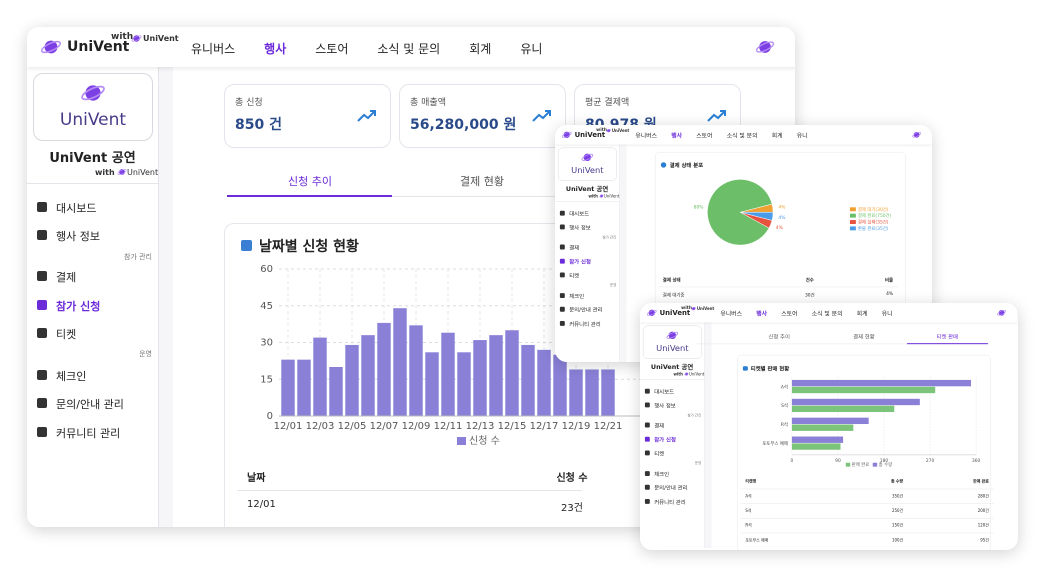 The height and width of the screenshot is (578, 1045). What do you see at coordinates (620, 130) in the screenshot?
I see `partner-name: UniVent` at bounding box center [620, 130].